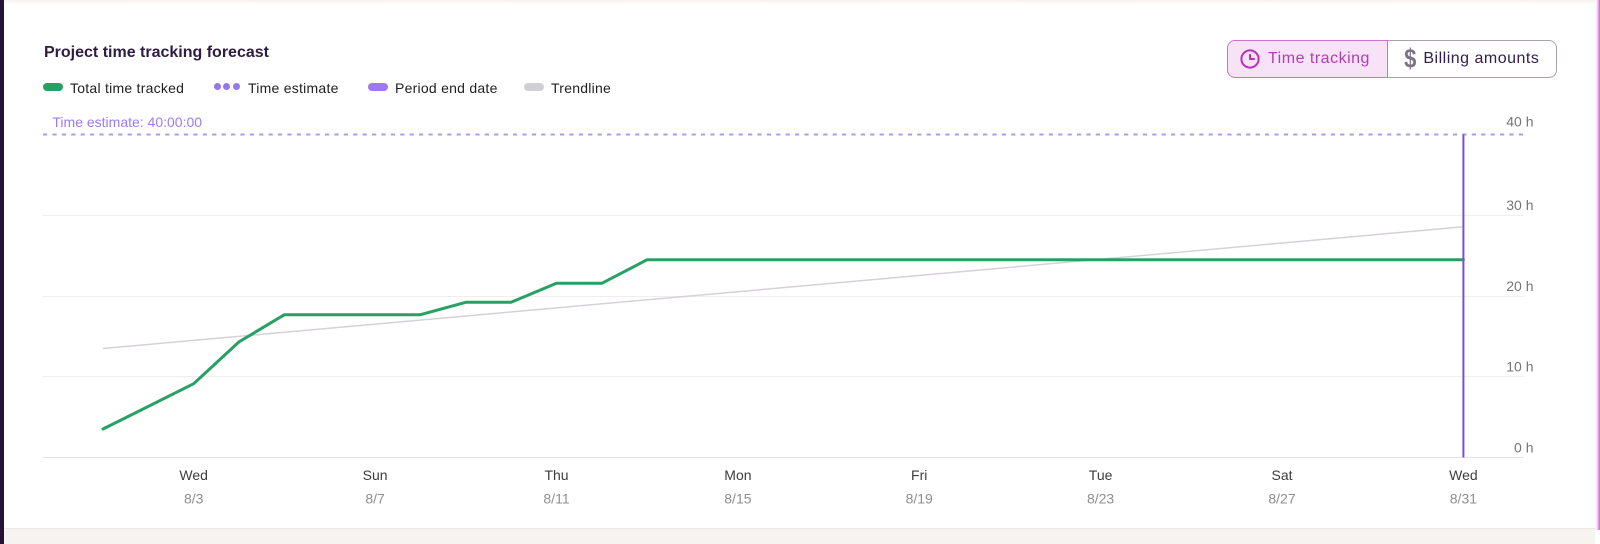  Describe the element at coordinates (1463, 499) in the screenshot. I see `svg-text: 8/31` at that location.